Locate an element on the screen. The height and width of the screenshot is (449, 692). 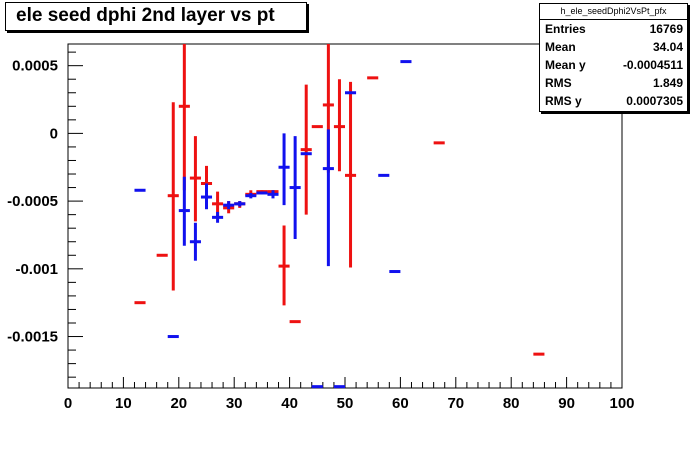
stats-row-rms-y: RMS y 0.0007305 is located at coordinates (613, 101).